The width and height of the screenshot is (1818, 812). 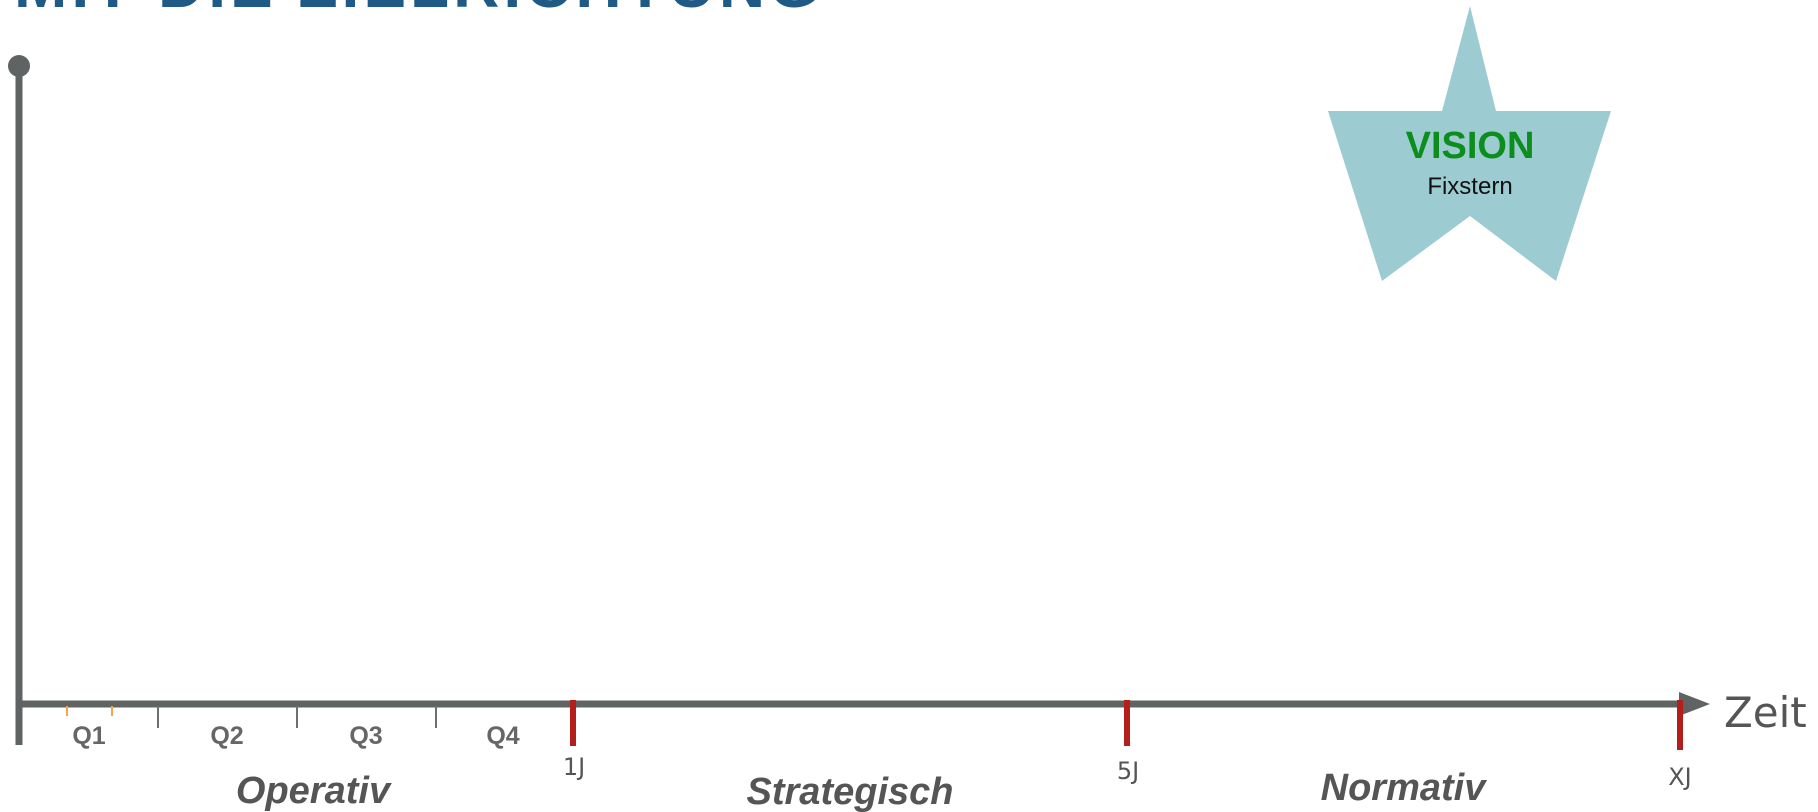 I want to click on vision-title: VISION, so click(x=1470, y=146).